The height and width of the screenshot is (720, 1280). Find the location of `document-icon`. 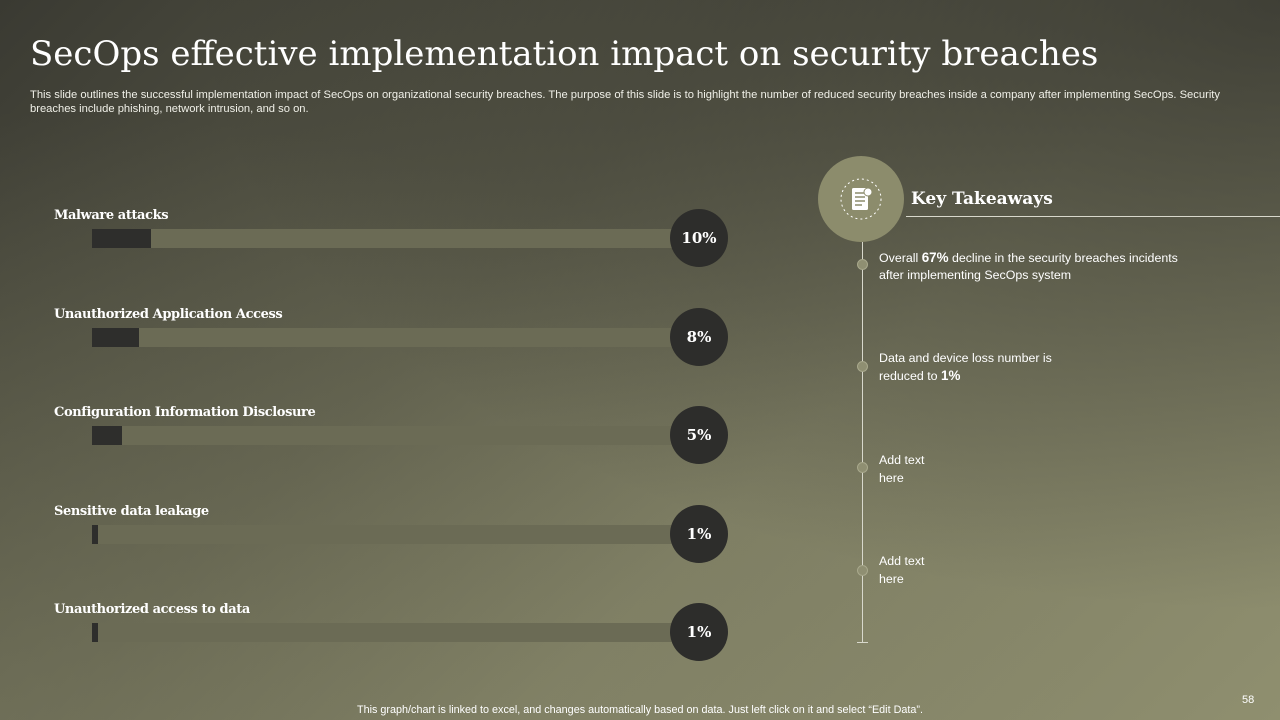

document-icon is located at coordinates (861, 199).